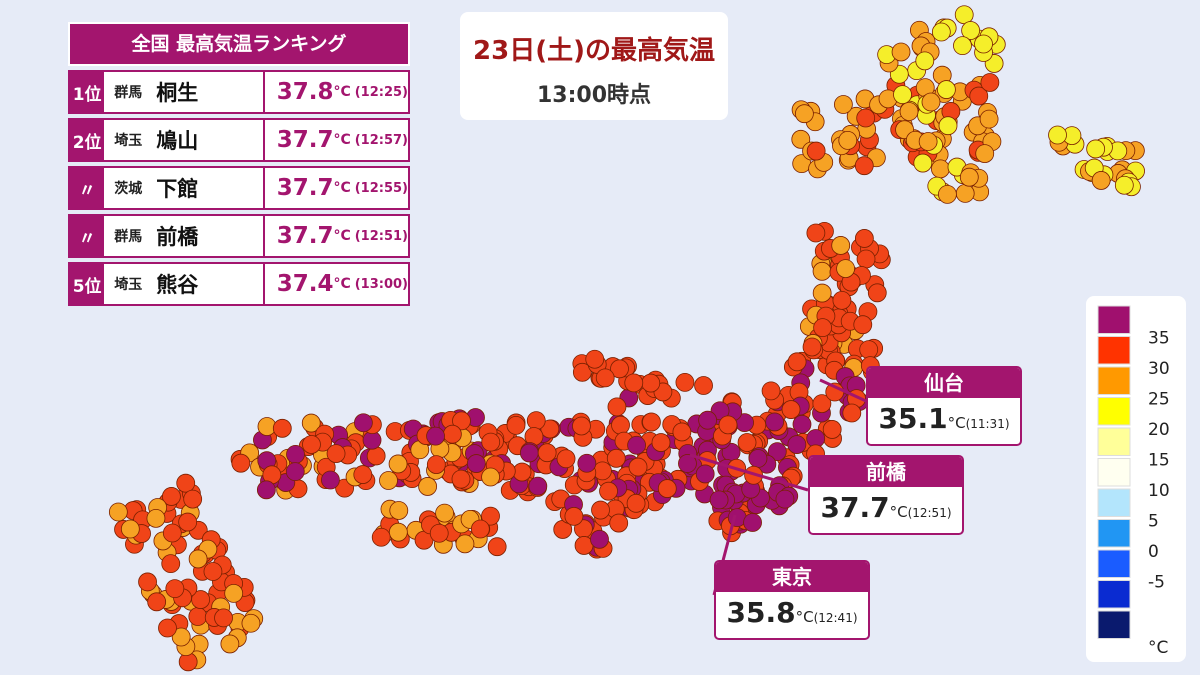 This screenshot has width=1200, height=675. What do you see at coordinates (913, 418) in the screenshot?
I see `temperature: 35.1` at bounding box center [913, 418].